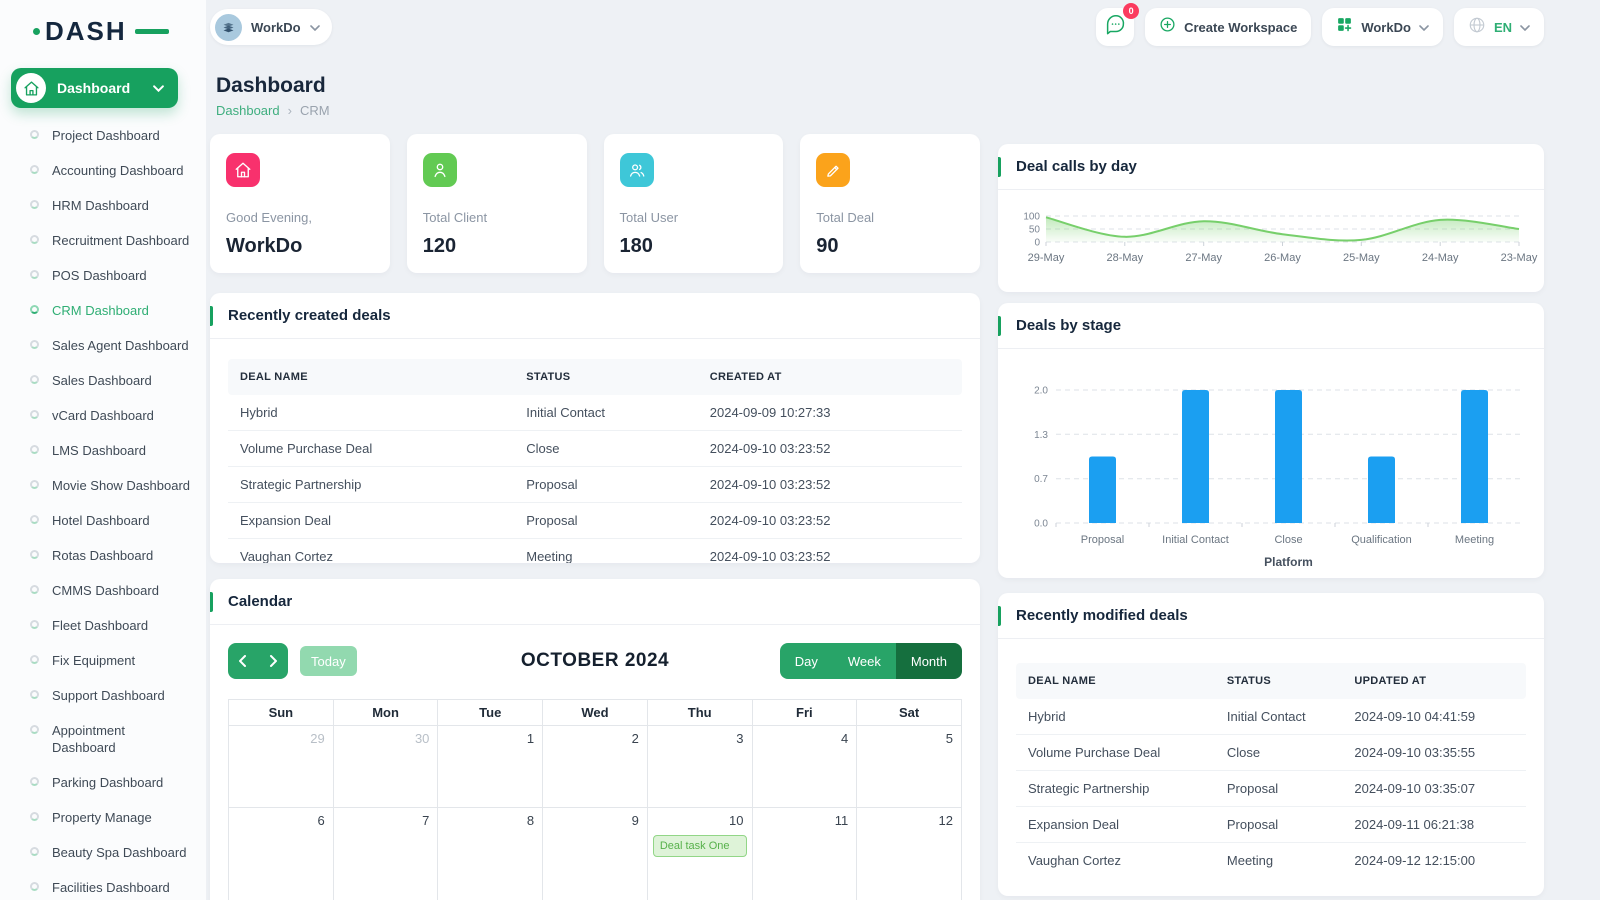 The width and height of the screenshot is (1600, 900). What do you see at coordinates (103, 135) in the screenshot?
I see `sidebar-item-project-dashboard: Project Dashboard` at bounding box center [103, 135].